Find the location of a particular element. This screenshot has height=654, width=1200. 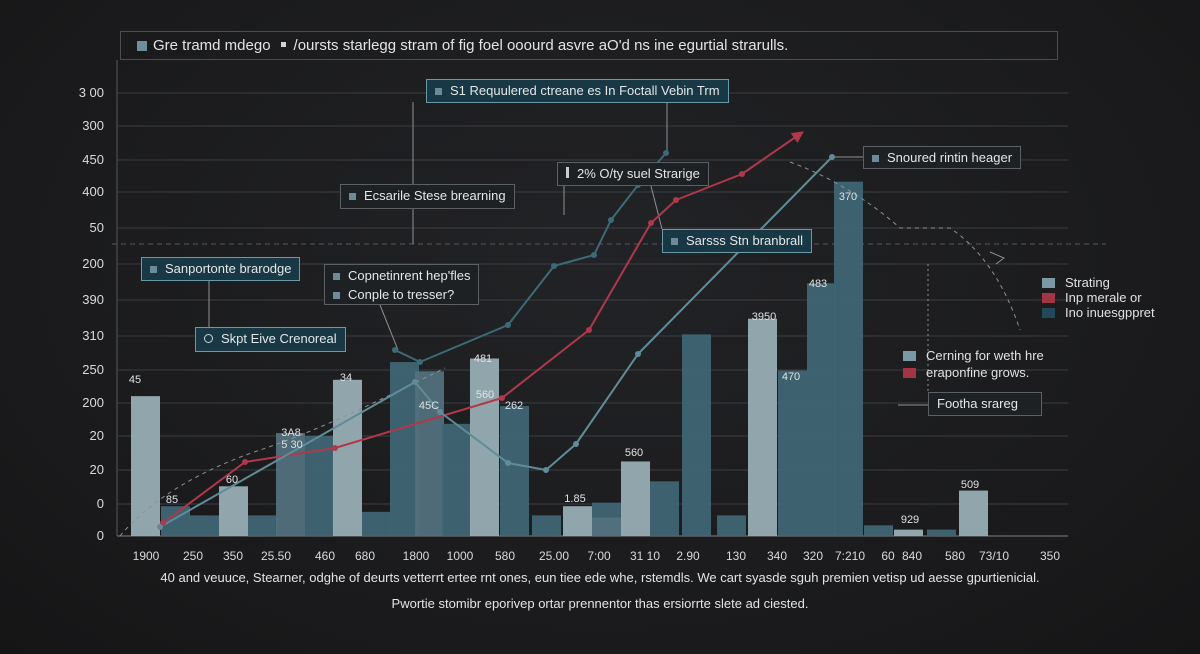

data-label: 509 is located at coordinates (970, 485).